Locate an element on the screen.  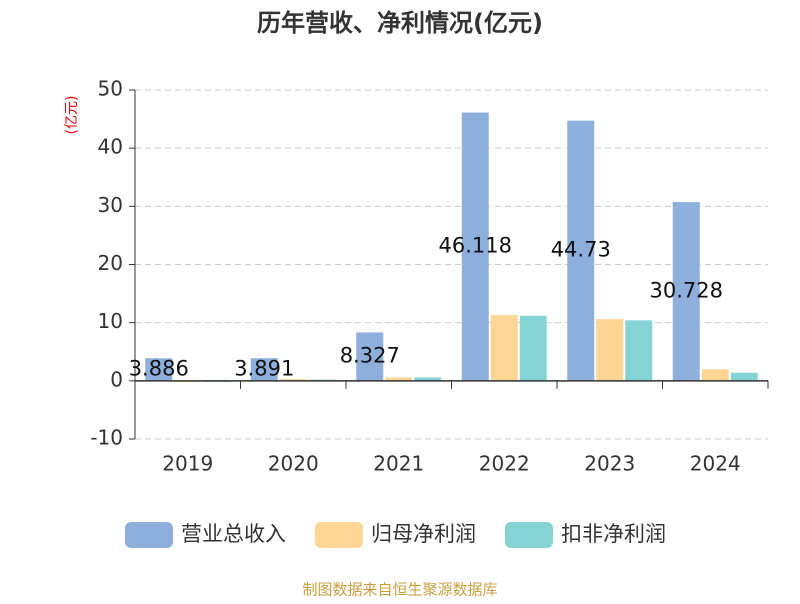
x-tick-label: 2020 is located at coordinates (293, 464).